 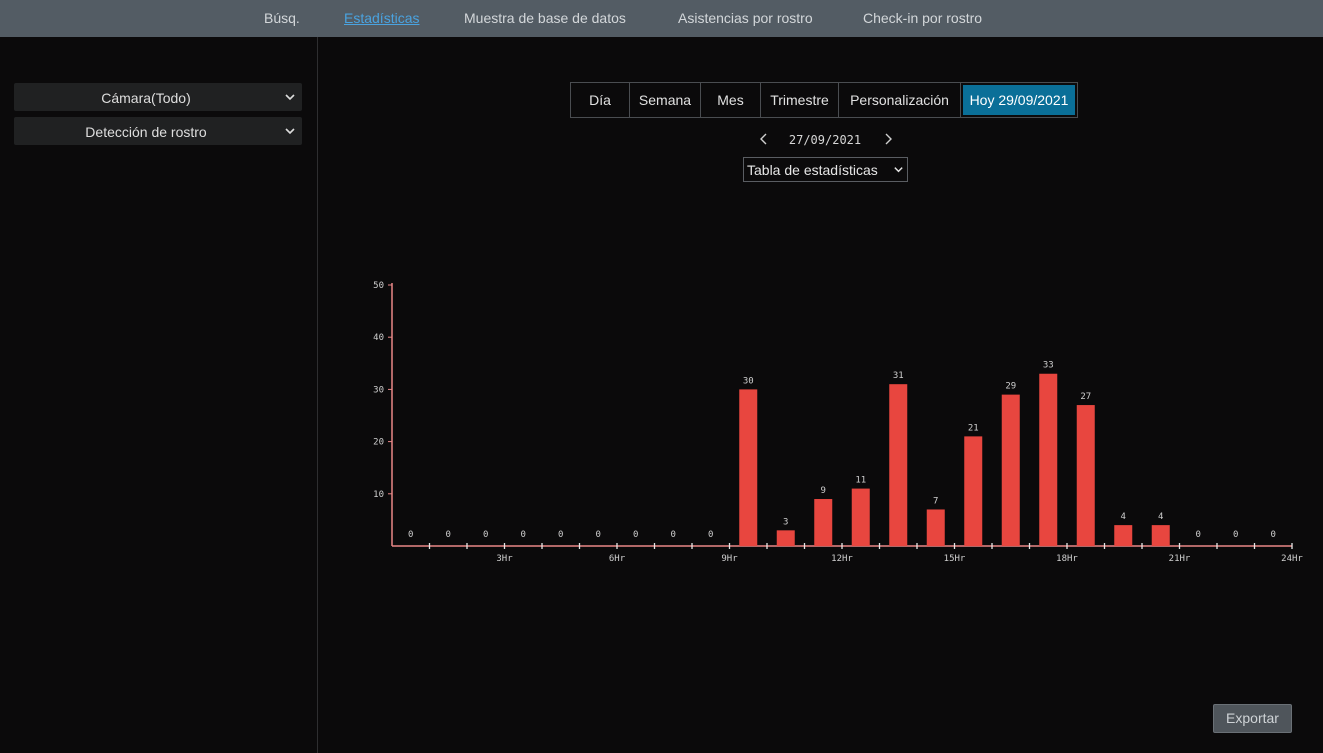 I want to click on tab-muestra-base-datos: Muestra de base de datos, so click(x=545, y=18).